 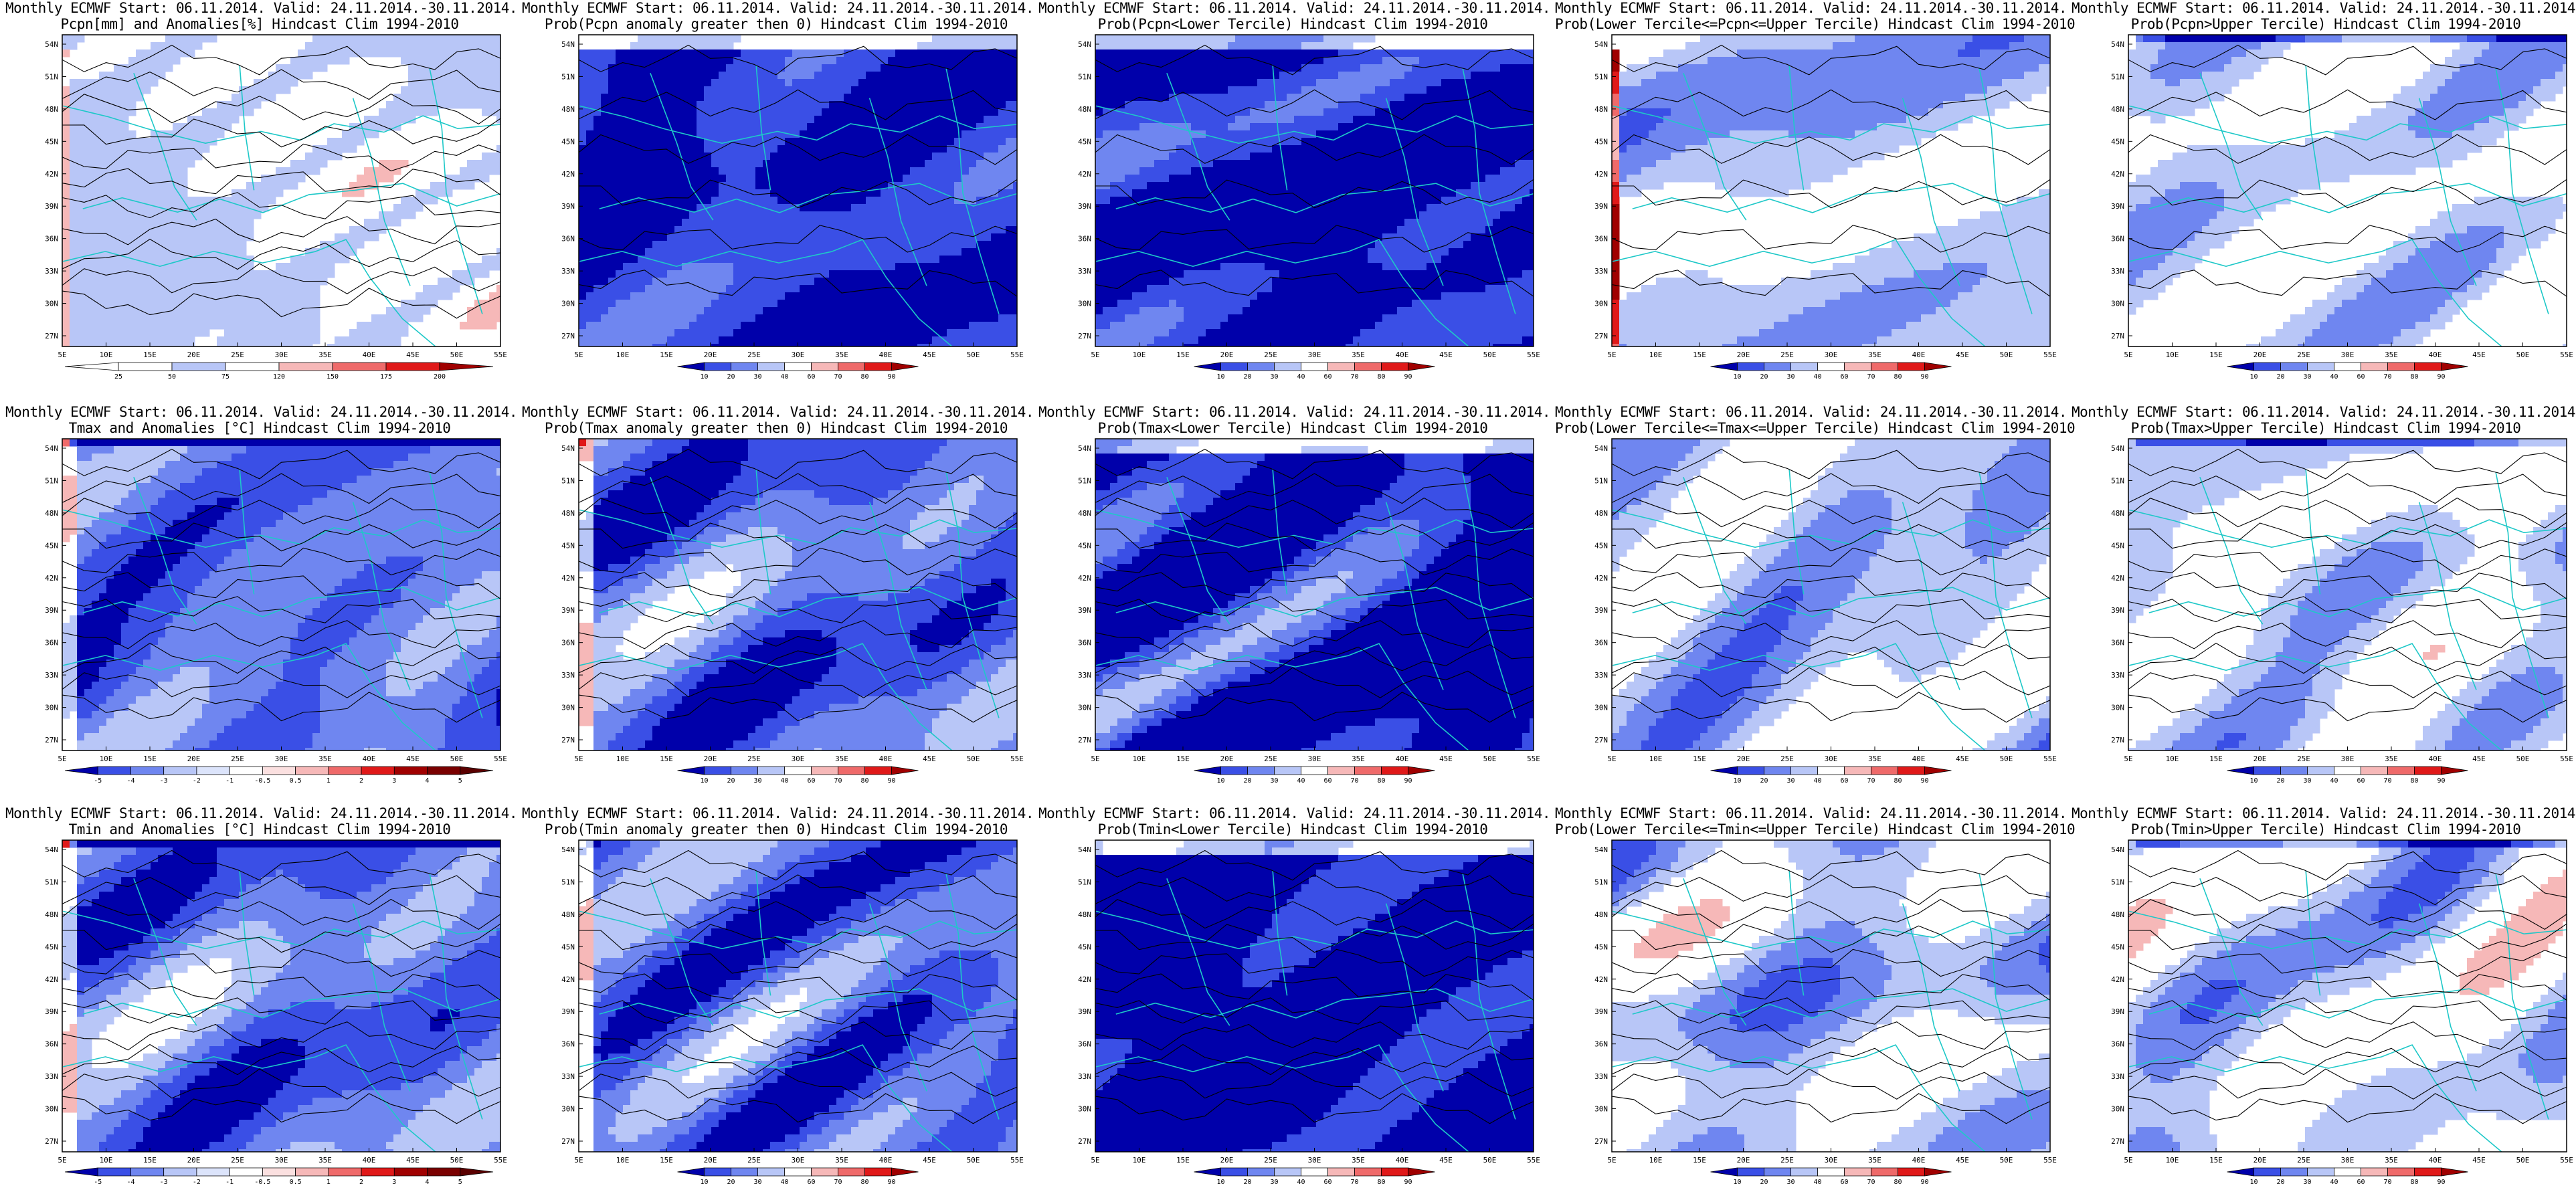 I want to click on colorbar-label: 0.5, so click(x=296, y=1182).